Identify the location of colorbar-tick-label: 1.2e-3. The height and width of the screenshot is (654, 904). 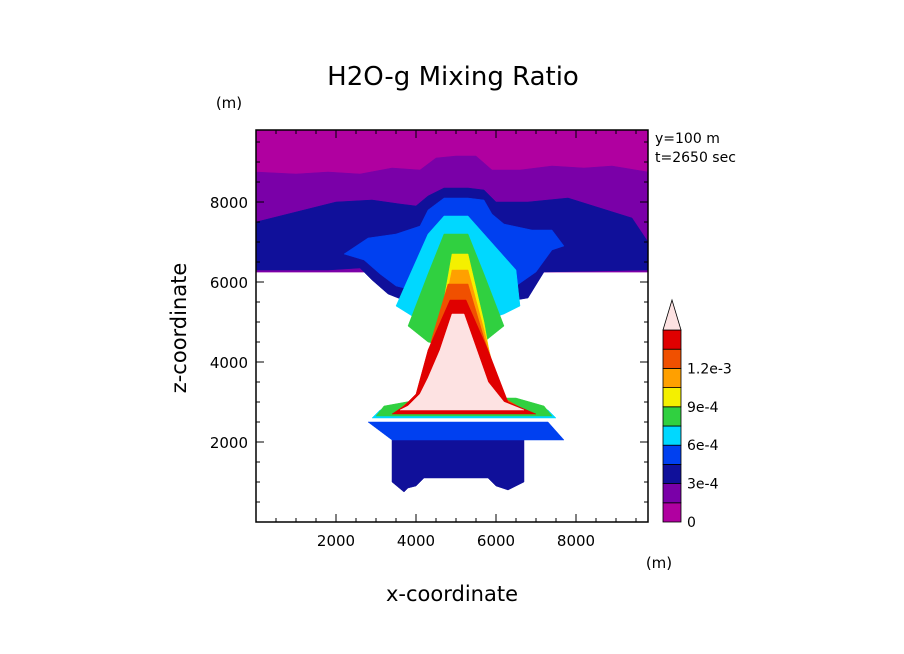
(709, 369).